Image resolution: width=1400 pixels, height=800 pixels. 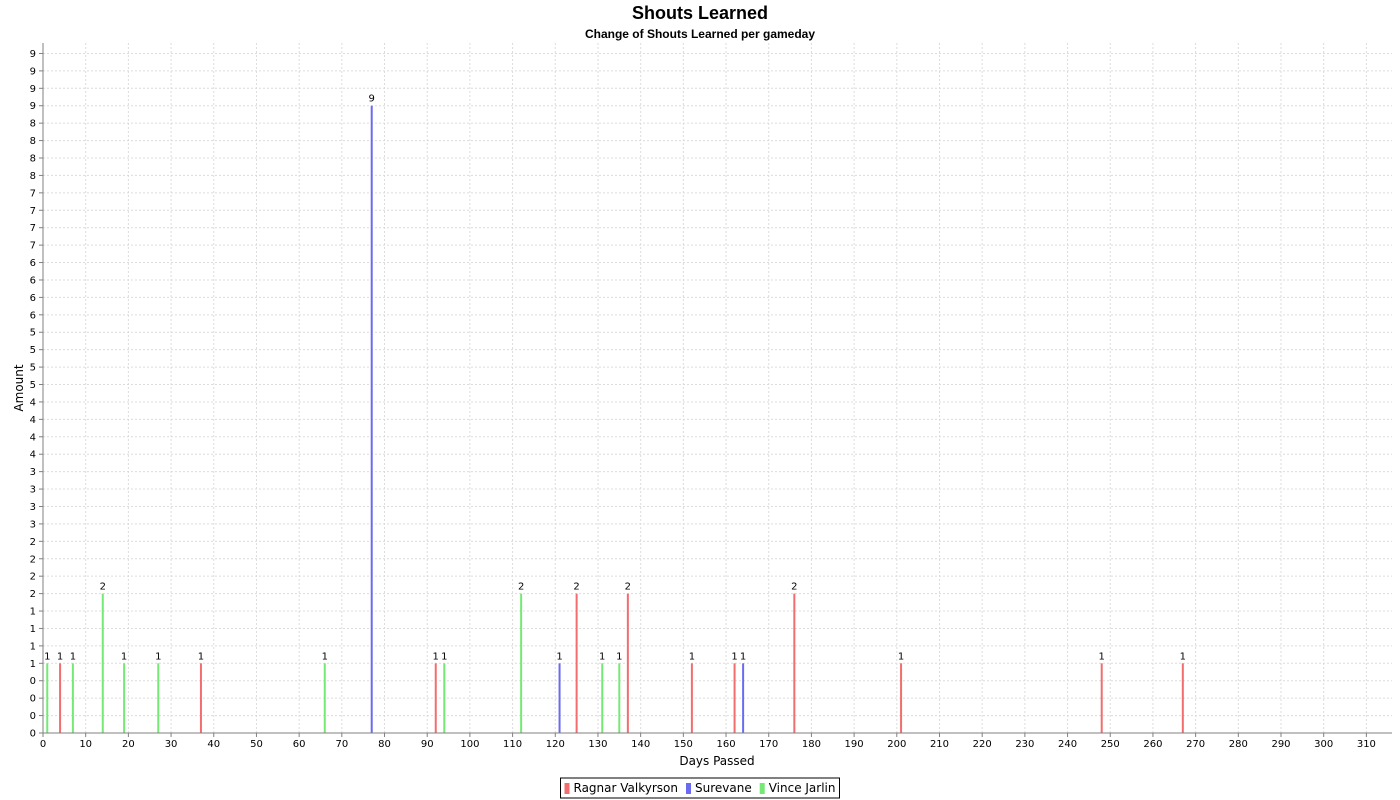 I want to click on x-tick-label: 170, so click(x=768, y=744).